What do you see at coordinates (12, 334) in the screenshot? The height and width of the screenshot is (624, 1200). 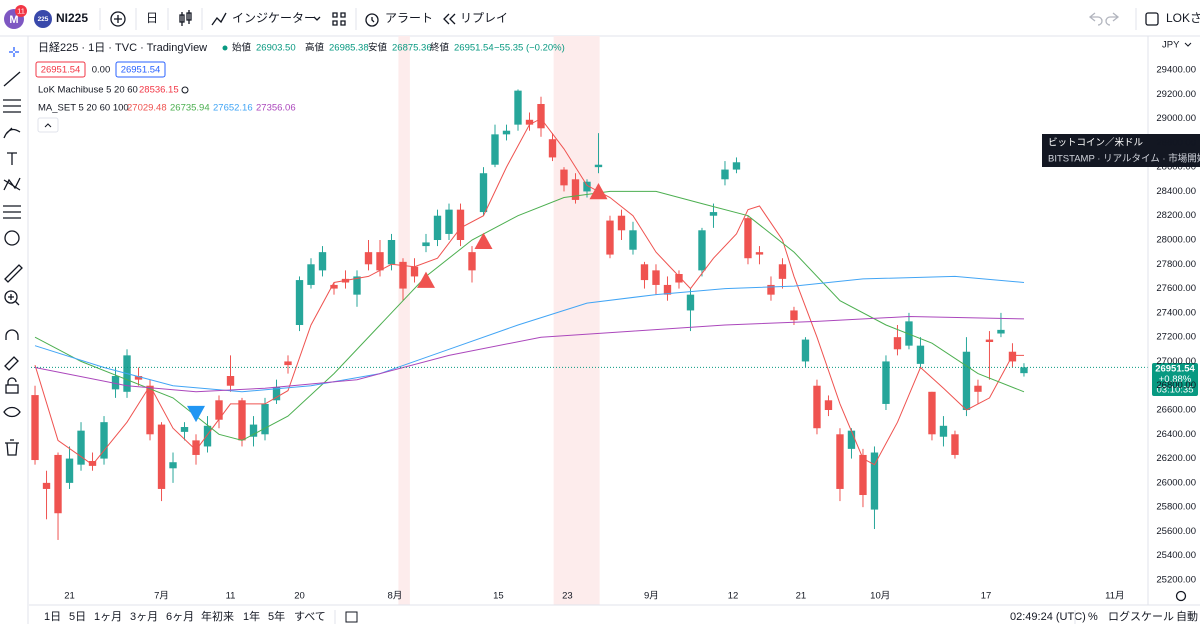 I see `magnet-tool` at bounding box center [12, 334].